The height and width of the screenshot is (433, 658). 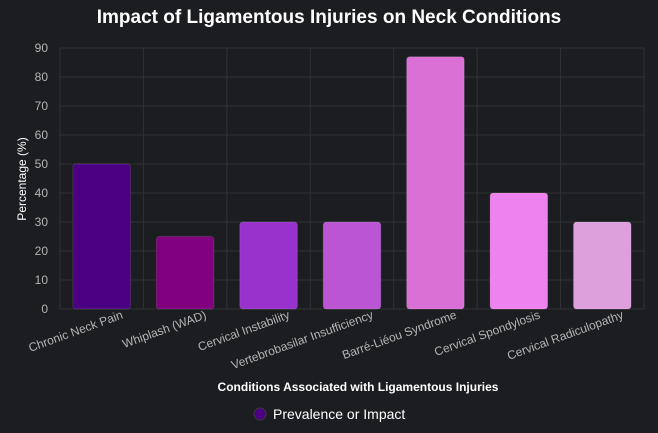 What do you see at coordinates (42, 135) in the screenshot?
I see `y-tick-label: 60` at bounding box center [42, 135].